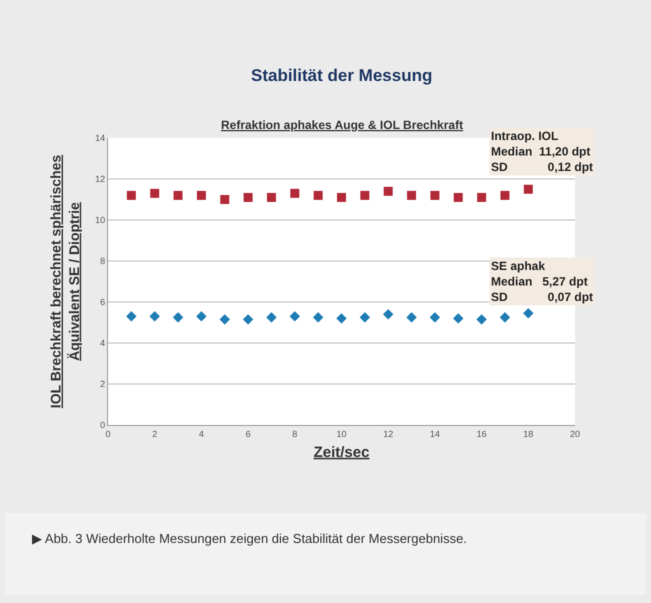 The height and width of the screenshot is (603, 651). I want to click on x-tick-label: 10, so click(341, 433).